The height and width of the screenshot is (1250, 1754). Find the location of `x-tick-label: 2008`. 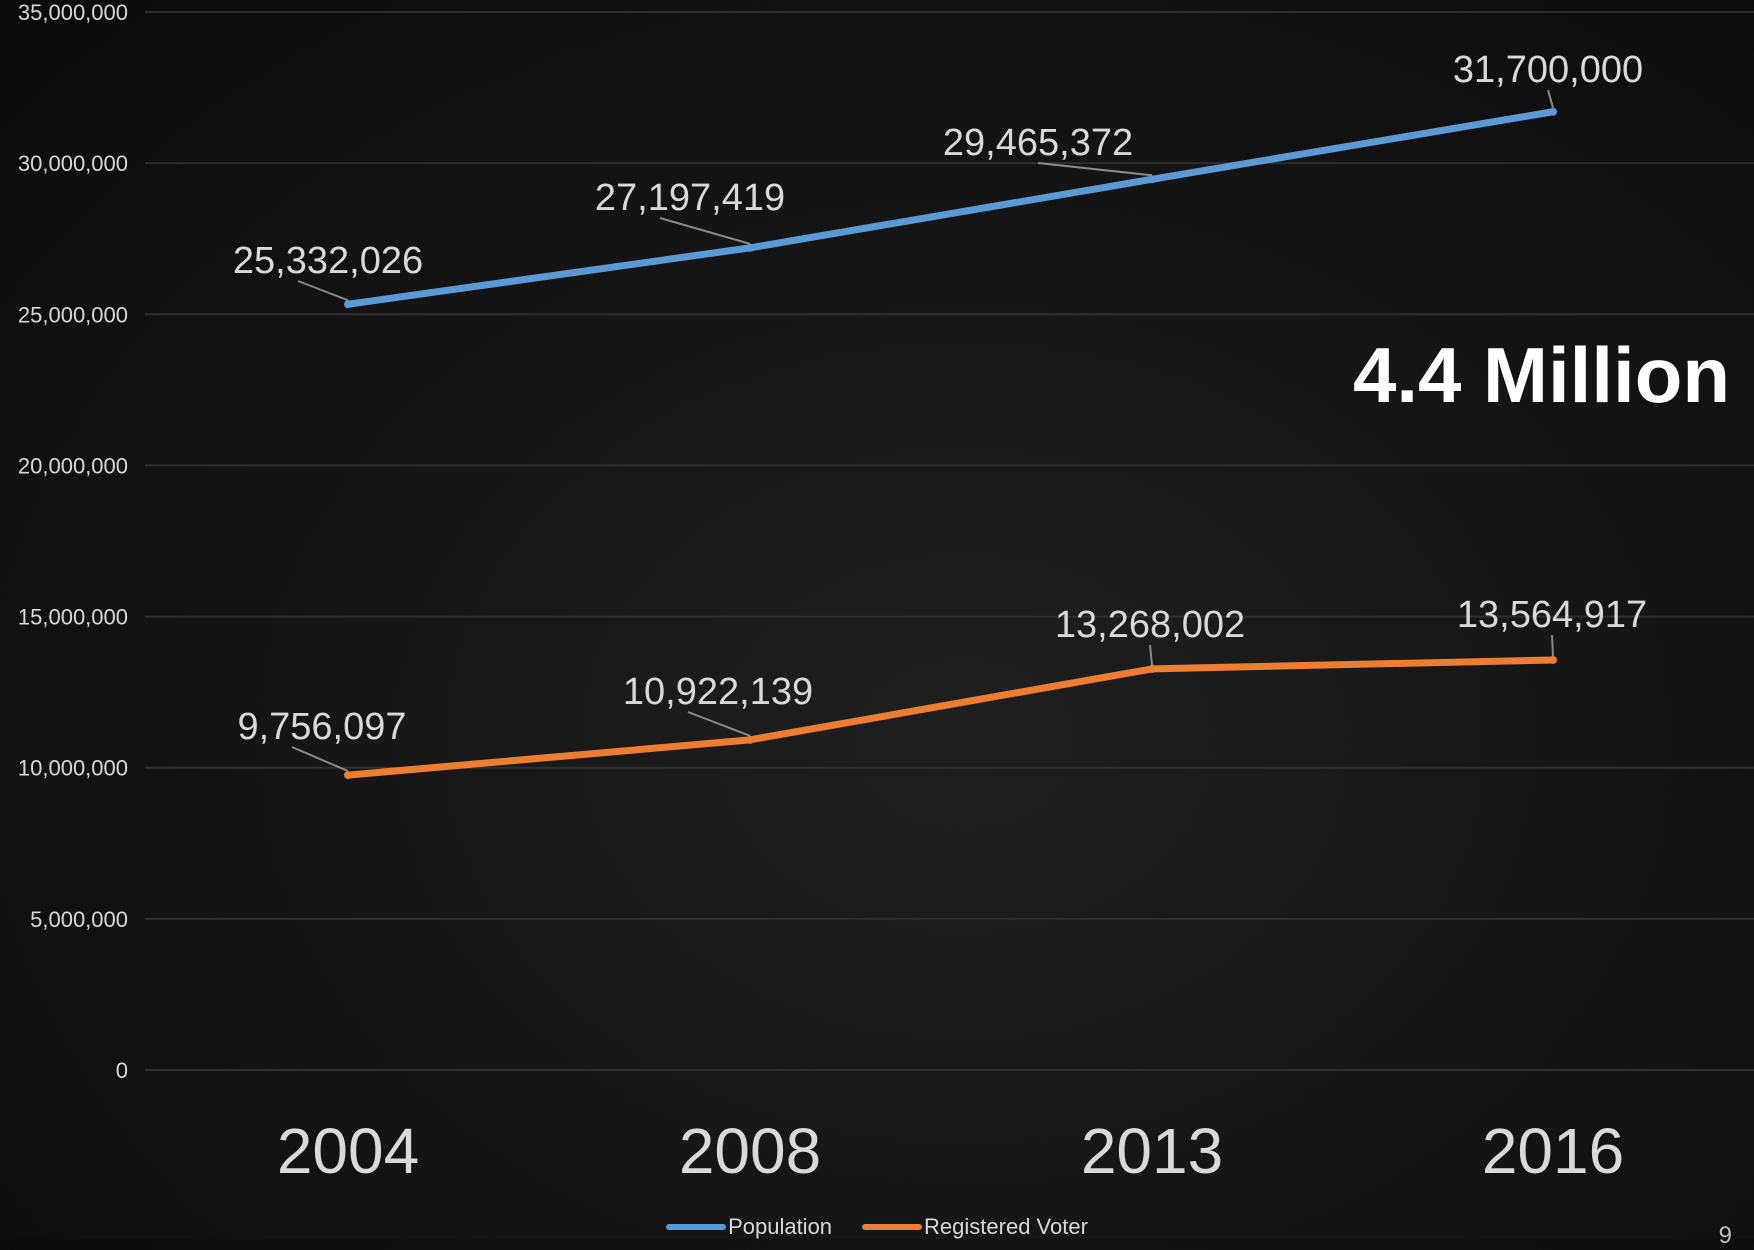

x-tick-label: 2008 is located at coordinates (750, 1151).